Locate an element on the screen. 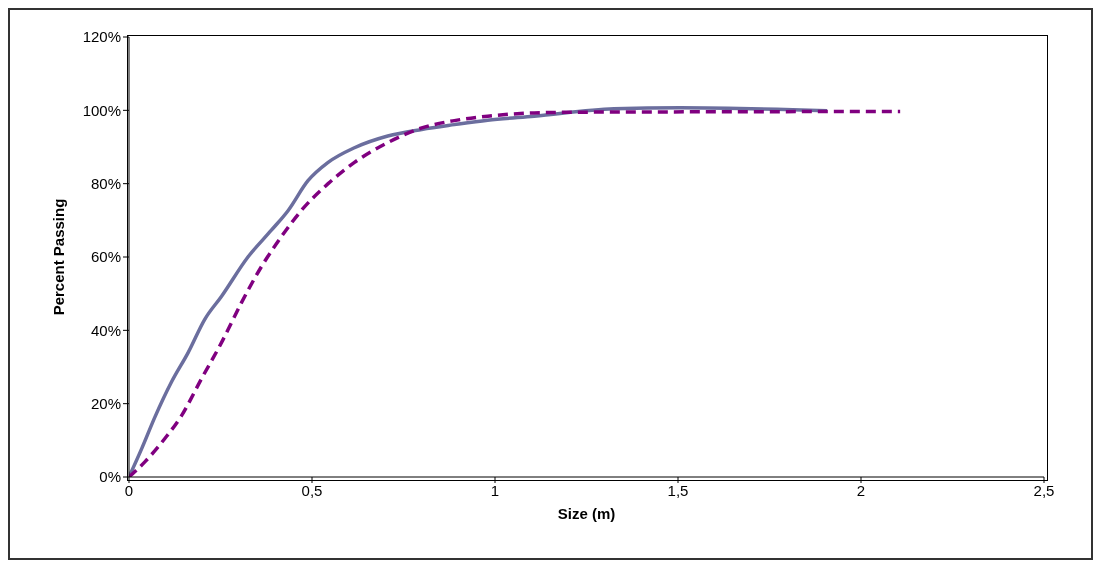 This screenshot has height=568, width=1101. y-axis-title: Percent Passing is located at coordinates (59, 257).